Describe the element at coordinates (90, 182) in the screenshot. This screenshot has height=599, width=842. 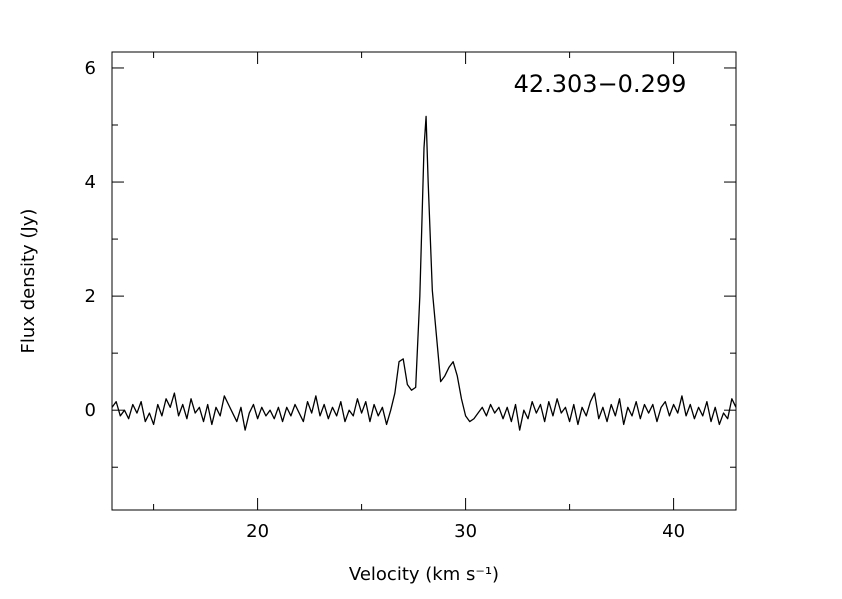
I see `y-tick-label: 4` at that location.